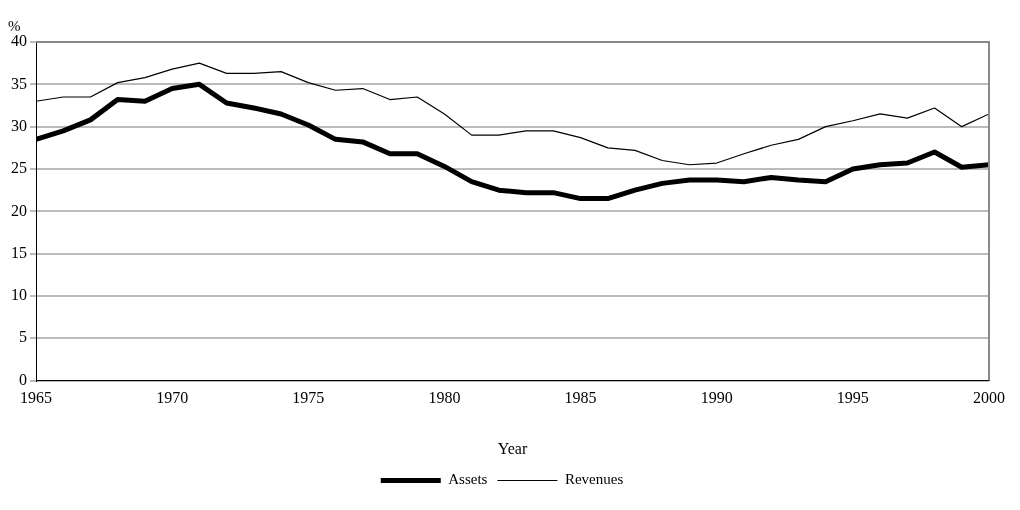  Describe the element at coordinates (14, 25) in the screenshot. I see `y-axis-title: %` at that location.